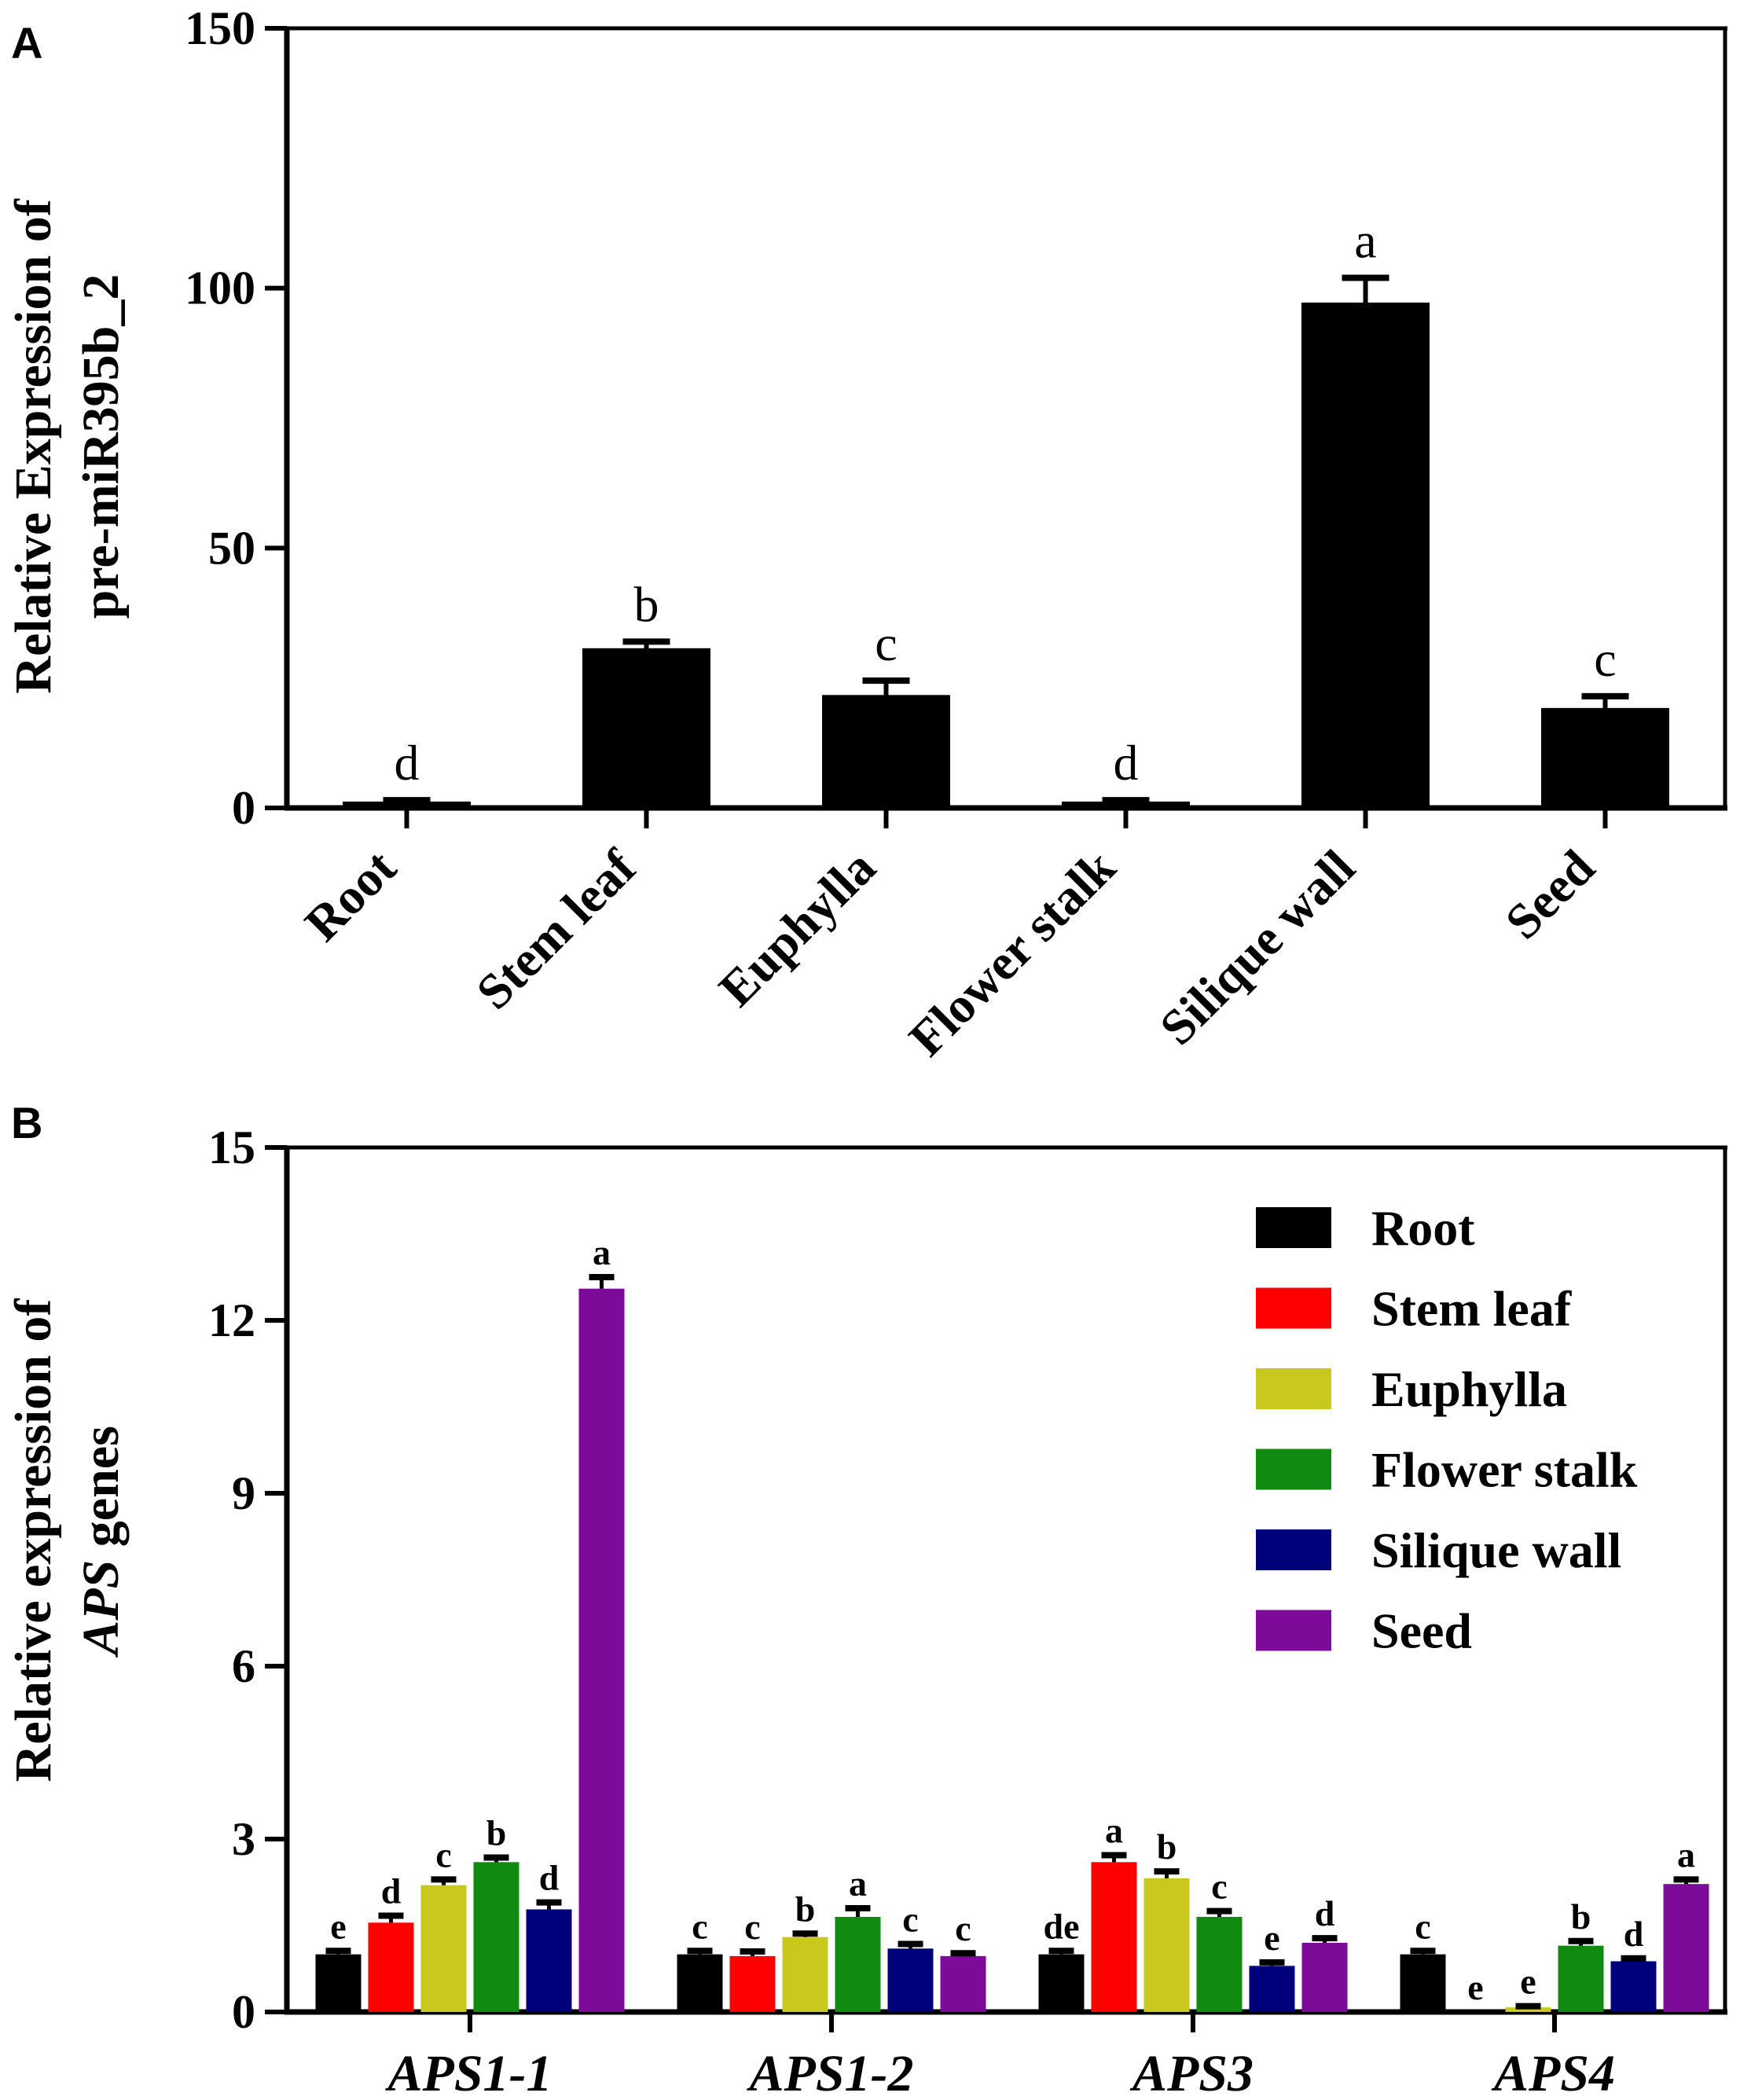 The height and width of the screenshot is (2100, 1751). I want to click on panel-b-label: B, so click(26, 1122).